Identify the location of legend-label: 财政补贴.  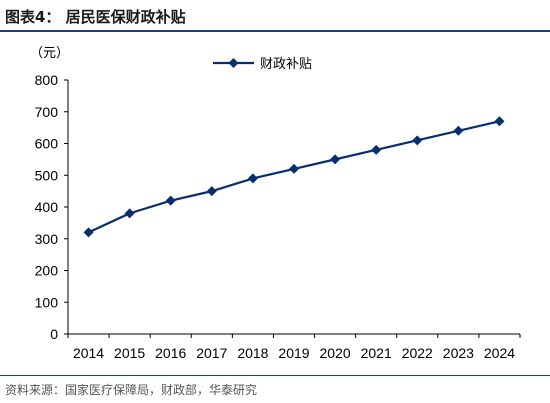
(286, 64).